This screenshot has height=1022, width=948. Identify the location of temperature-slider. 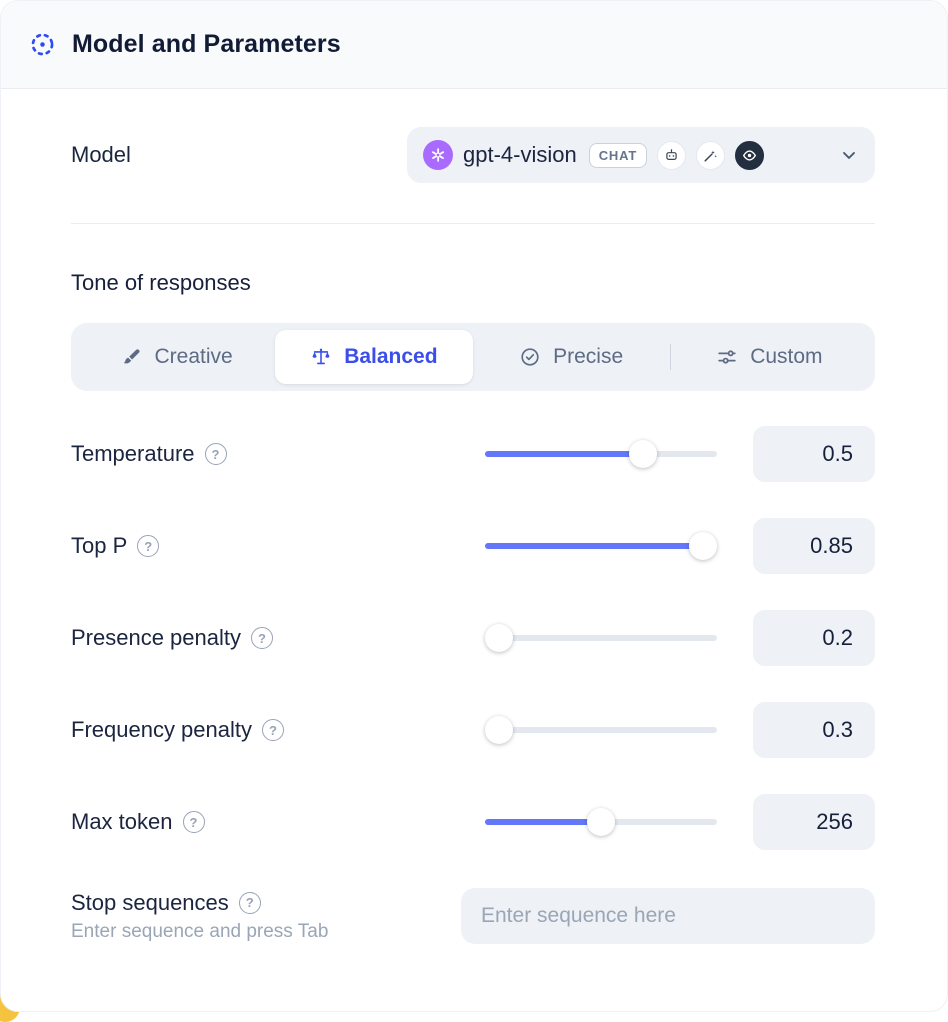
(601, 454).